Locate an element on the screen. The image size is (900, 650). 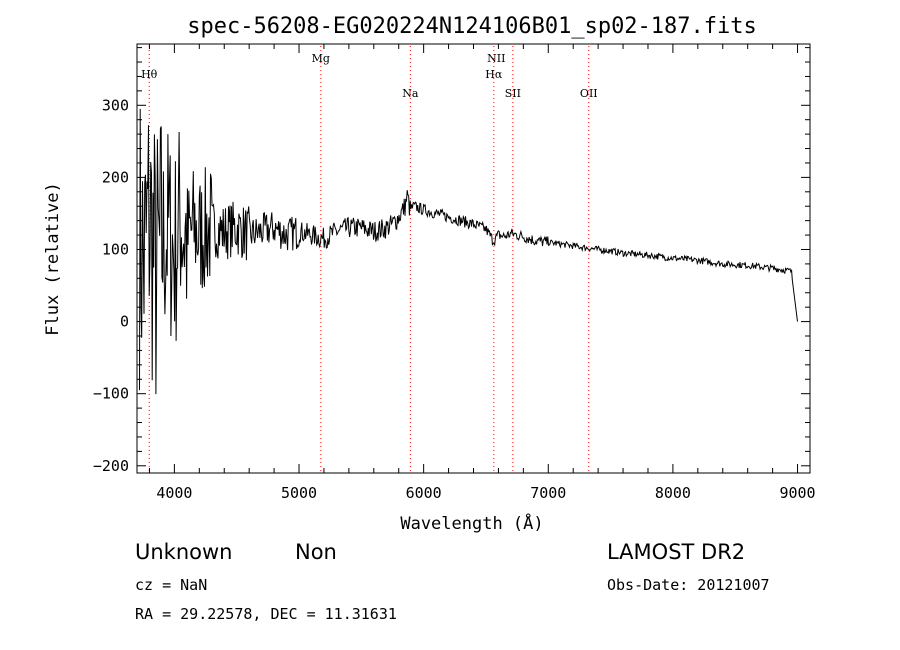
emission-line-label: OII is located at coordinates (589, 93).